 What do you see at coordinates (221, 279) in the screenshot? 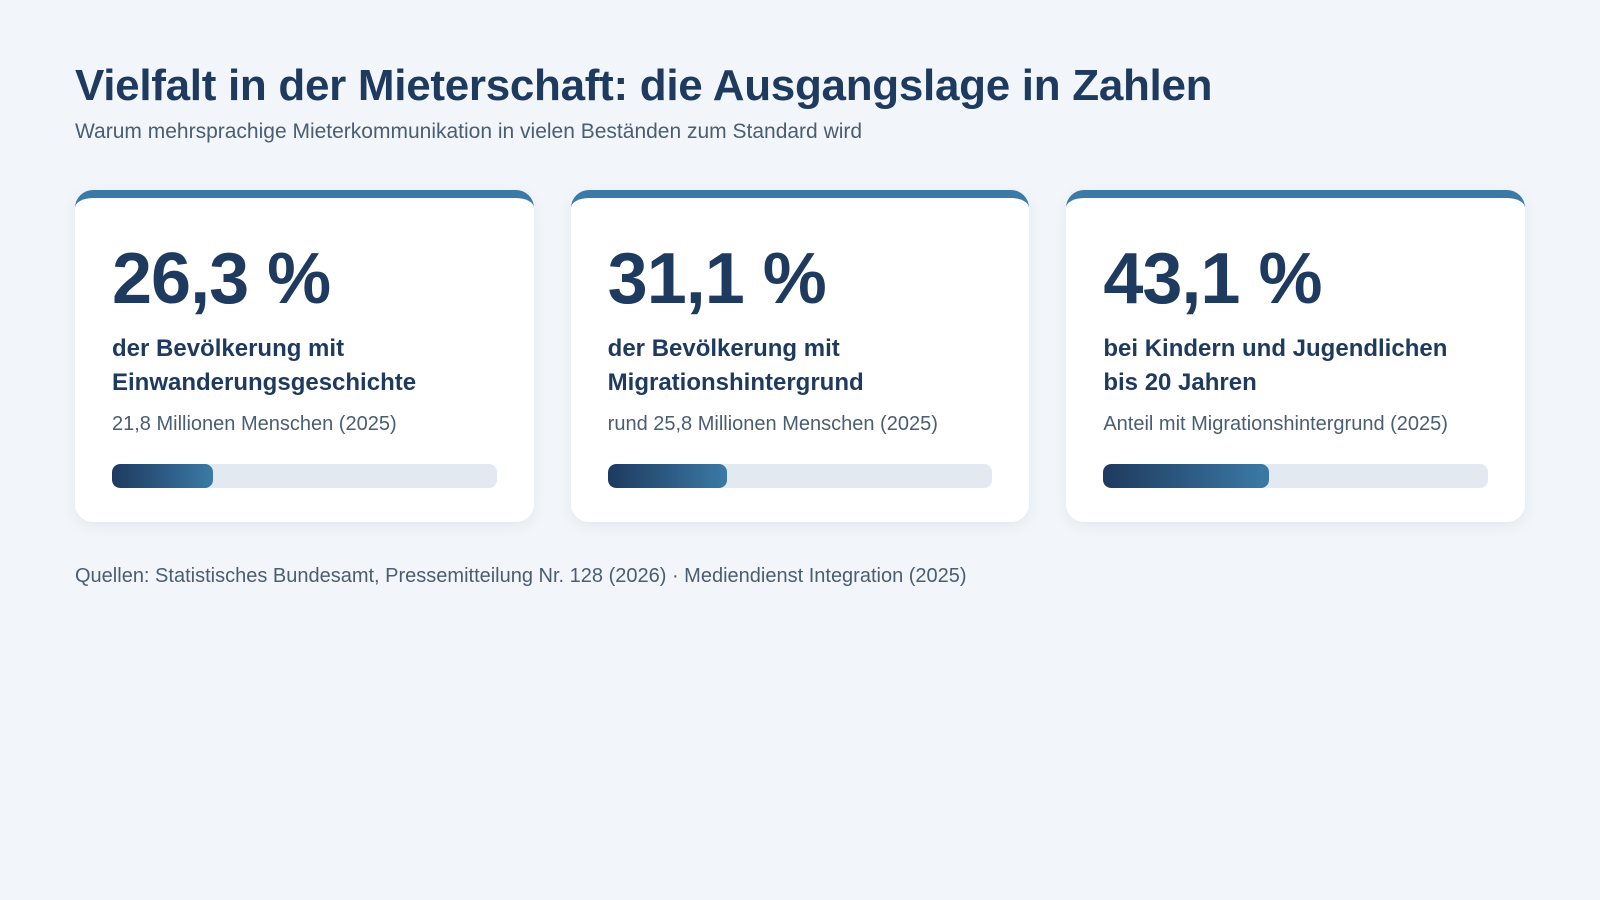
I see `stat-value: 26,3 %` at bounding box center [221, 279].